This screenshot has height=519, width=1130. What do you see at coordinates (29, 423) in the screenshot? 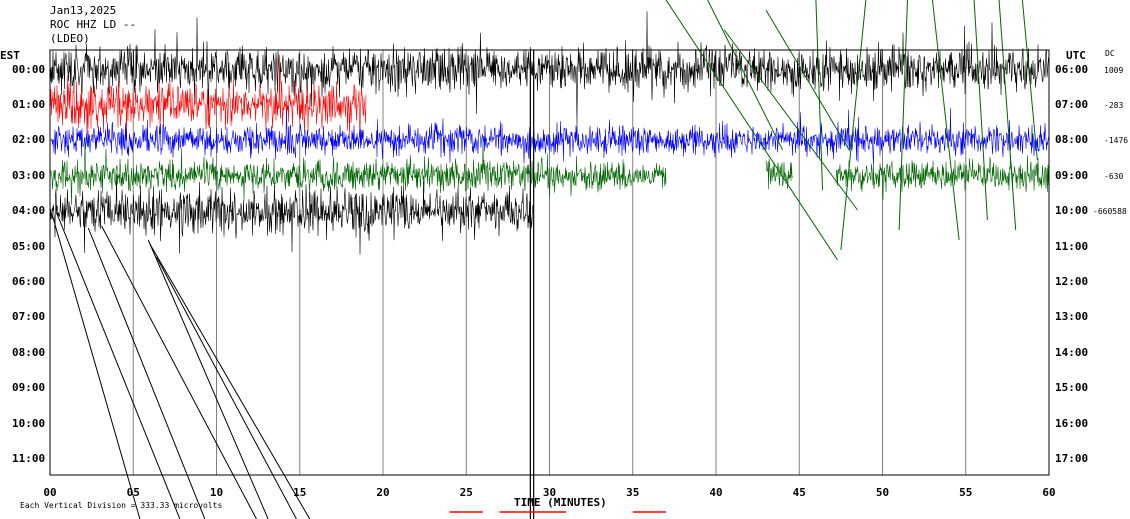
I see `est-hour-label: 10:00` at bounding box center [29, 423].